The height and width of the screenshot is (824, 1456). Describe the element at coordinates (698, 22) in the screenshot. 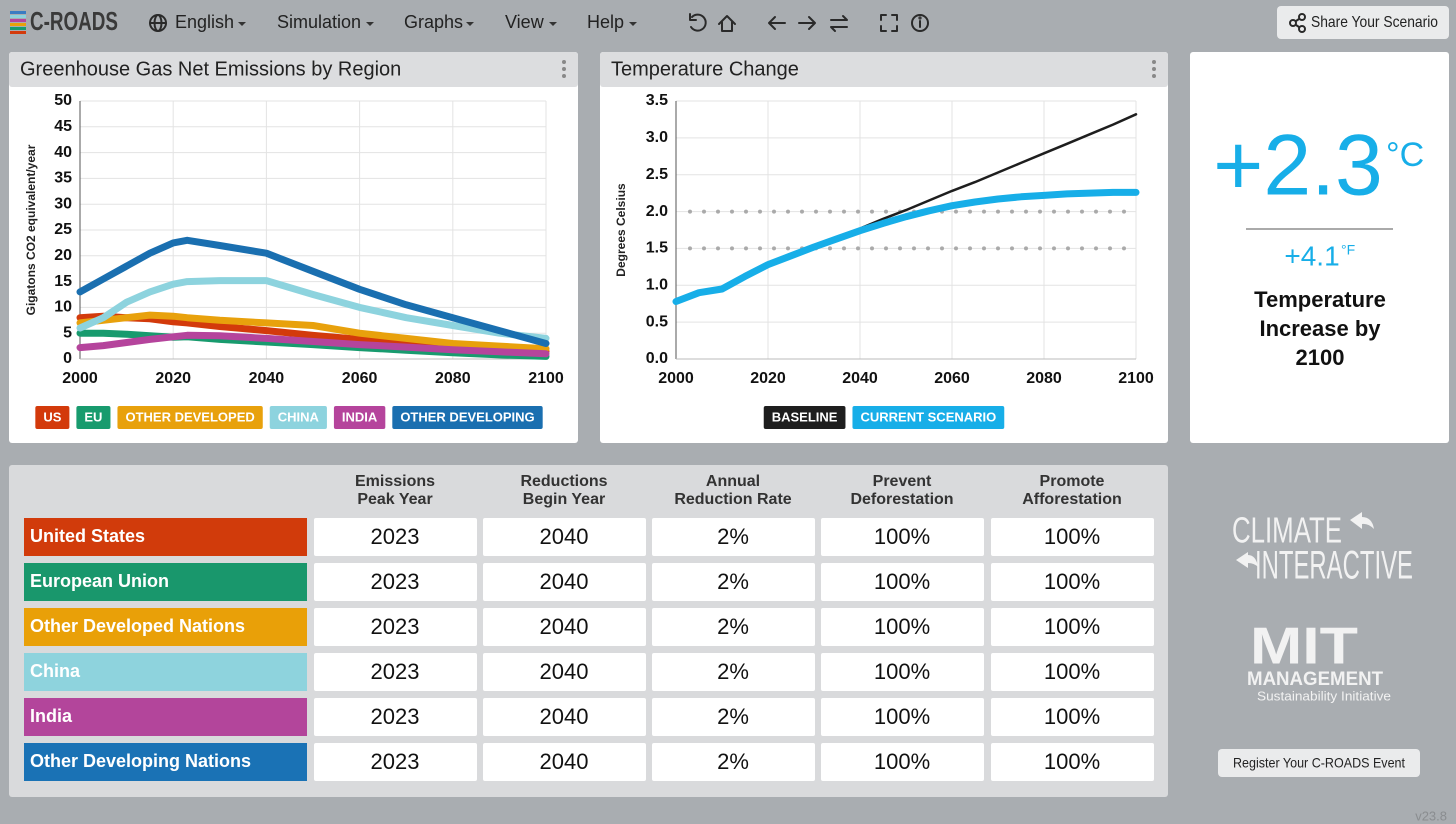

I see `undo-icon` at that location.